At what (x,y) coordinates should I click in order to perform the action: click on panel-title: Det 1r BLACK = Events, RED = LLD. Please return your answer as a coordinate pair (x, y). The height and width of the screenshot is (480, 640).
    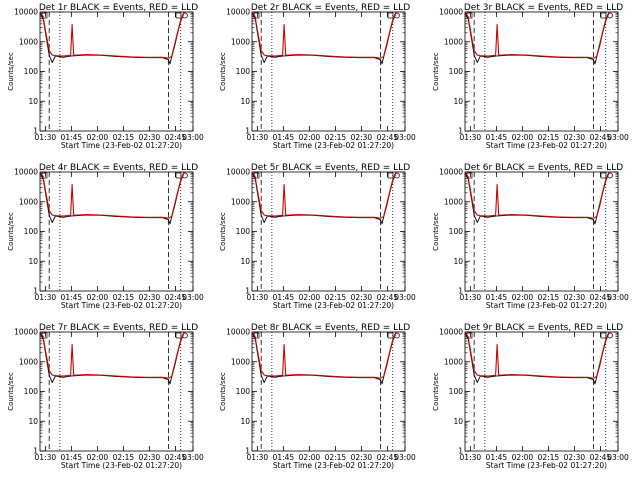
    Looking at the image, I should click on (118, 8).